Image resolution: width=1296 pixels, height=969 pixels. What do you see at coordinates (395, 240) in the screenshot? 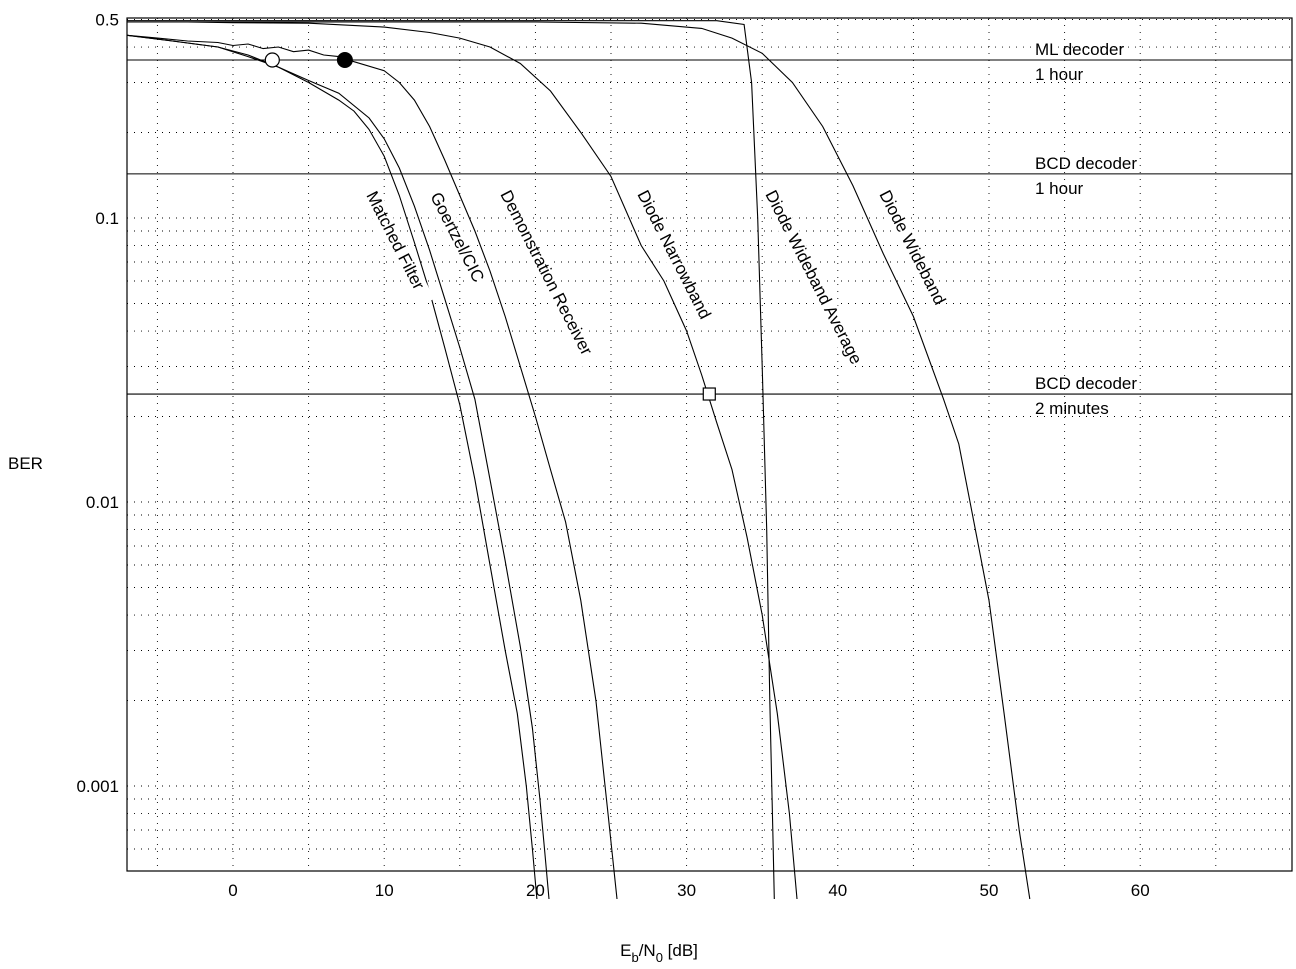
I see `curve-label-matched-filter: Matched Filter` at bounding box center [395, 240].